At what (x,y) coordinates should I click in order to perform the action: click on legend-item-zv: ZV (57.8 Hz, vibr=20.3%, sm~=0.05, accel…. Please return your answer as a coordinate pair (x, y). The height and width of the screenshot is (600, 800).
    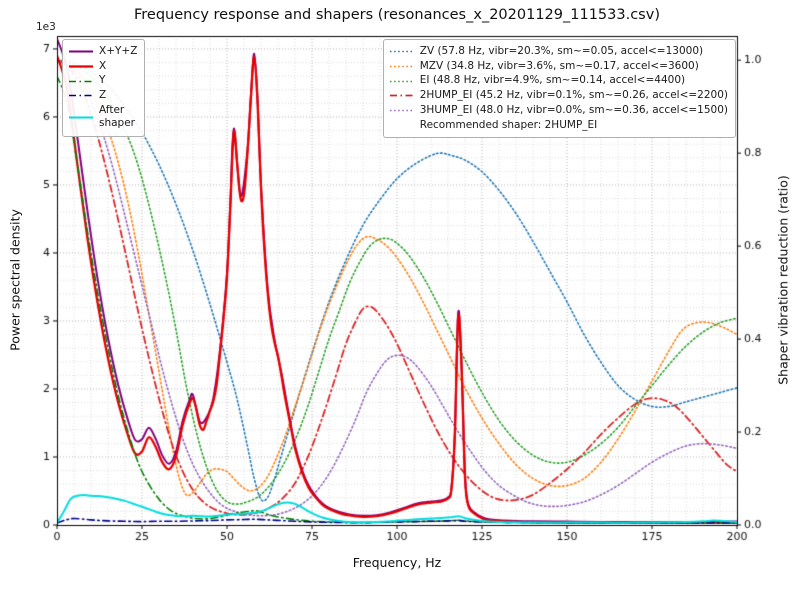
    Looking at the image, I should click on (558, 52).